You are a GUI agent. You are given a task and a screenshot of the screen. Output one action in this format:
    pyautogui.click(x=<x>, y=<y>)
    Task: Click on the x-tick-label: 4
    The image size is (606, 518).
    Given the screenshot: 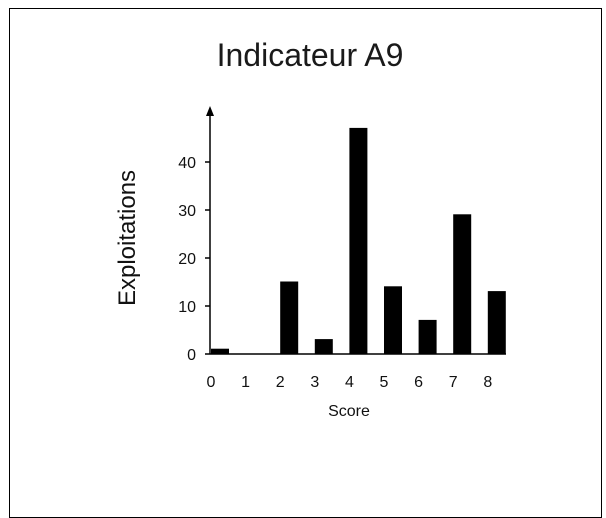 What is the action you would take?
    pyautogui.click(x=349, y=382)
    